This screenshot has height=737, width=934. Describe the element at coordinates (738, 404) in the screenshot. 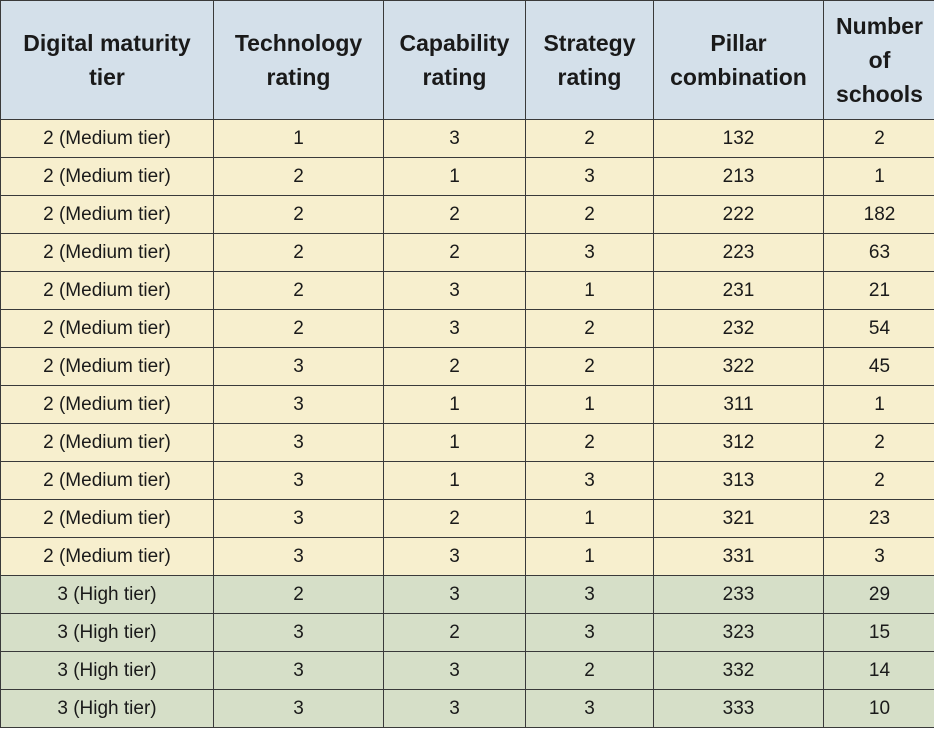

I see `pillar-combination-cell: 311` at that location.